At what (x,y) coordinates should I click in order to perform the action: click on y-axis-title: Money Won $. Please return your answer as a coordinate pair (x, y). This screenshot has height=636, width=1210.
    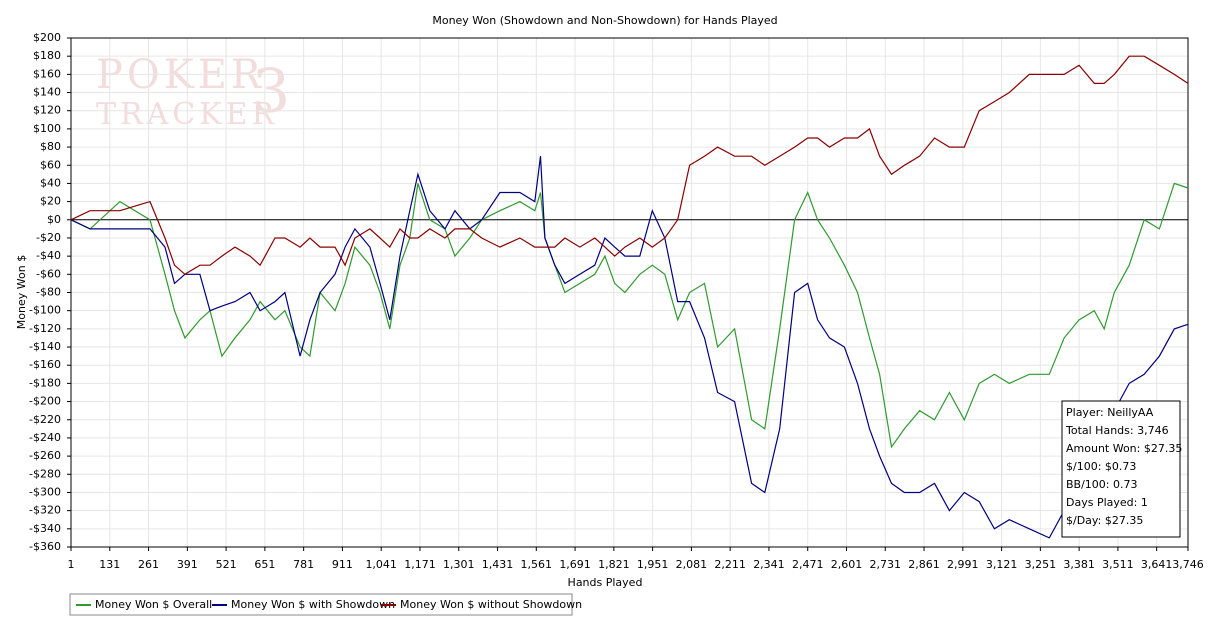
    Looking at the image, I should click on (21, 292).